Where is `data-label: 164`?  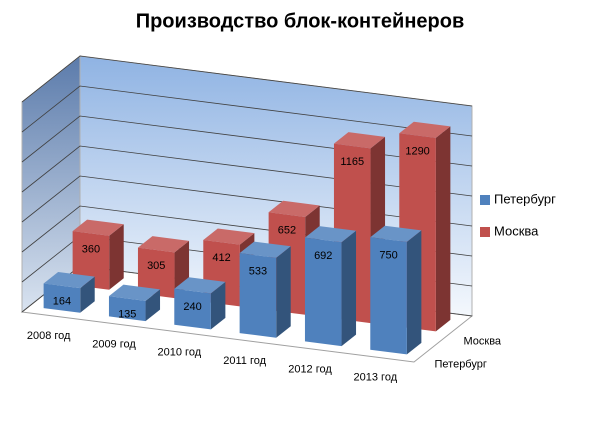 data-label: 164 is located at coordinates (62, 302).